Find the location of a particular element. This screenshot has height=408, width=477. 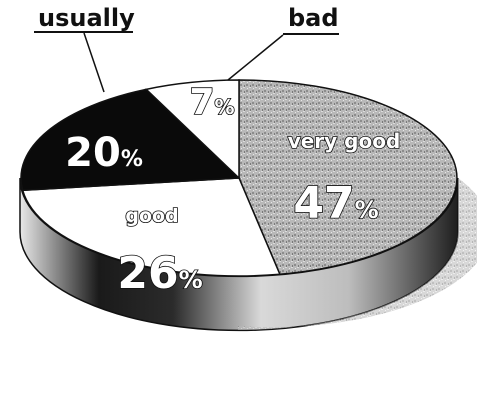

callout-leader-usually is located at coordinates (94, 62).